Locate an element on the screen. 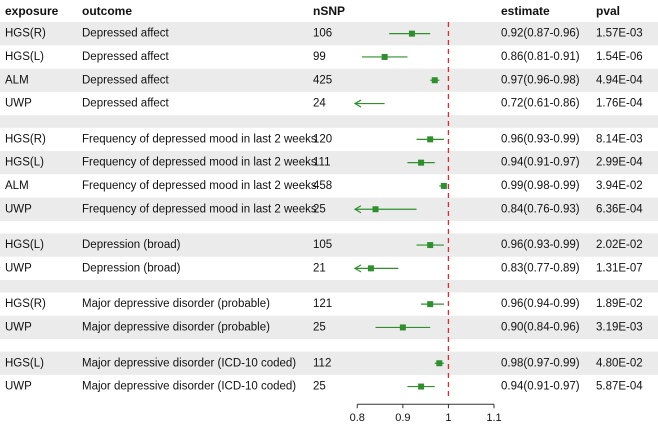  cell-pval: 5.87E-04 is located at coordinates (619, 387).